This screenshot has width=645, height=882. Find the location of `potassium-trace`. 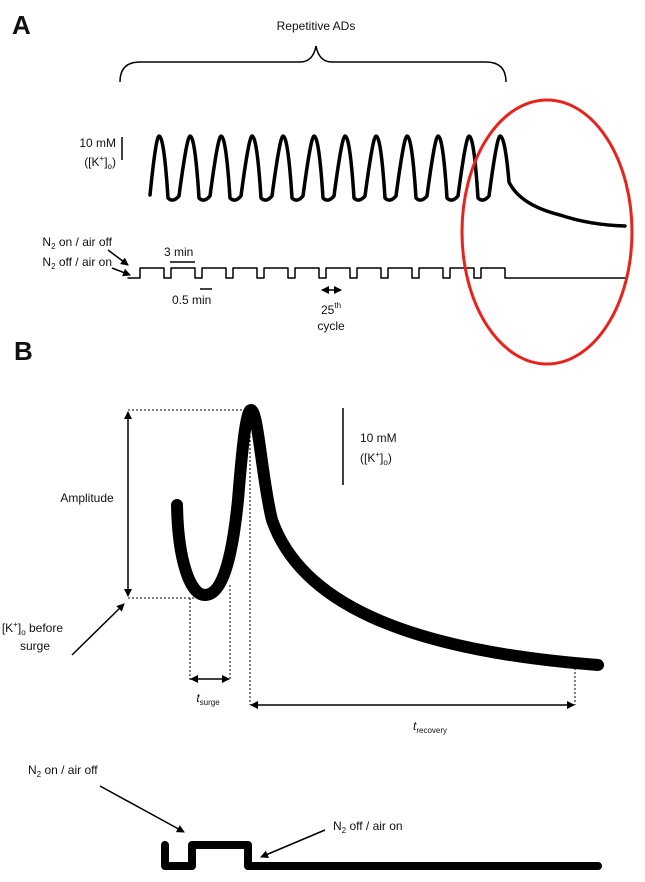

potassium-trace is located at coordinates (387, 181).